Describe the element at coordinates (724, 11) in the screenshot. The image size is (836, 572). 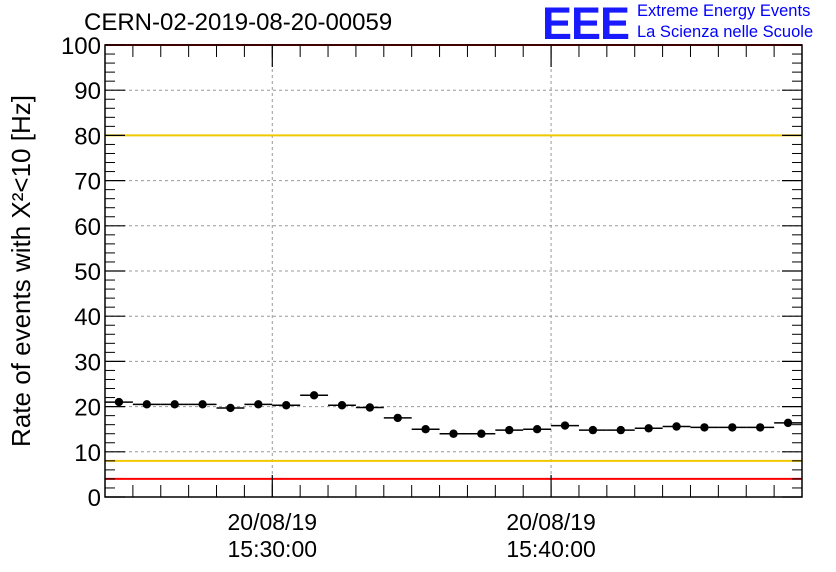
I see `org-name-line1: Extreme Energy Events` at that location.